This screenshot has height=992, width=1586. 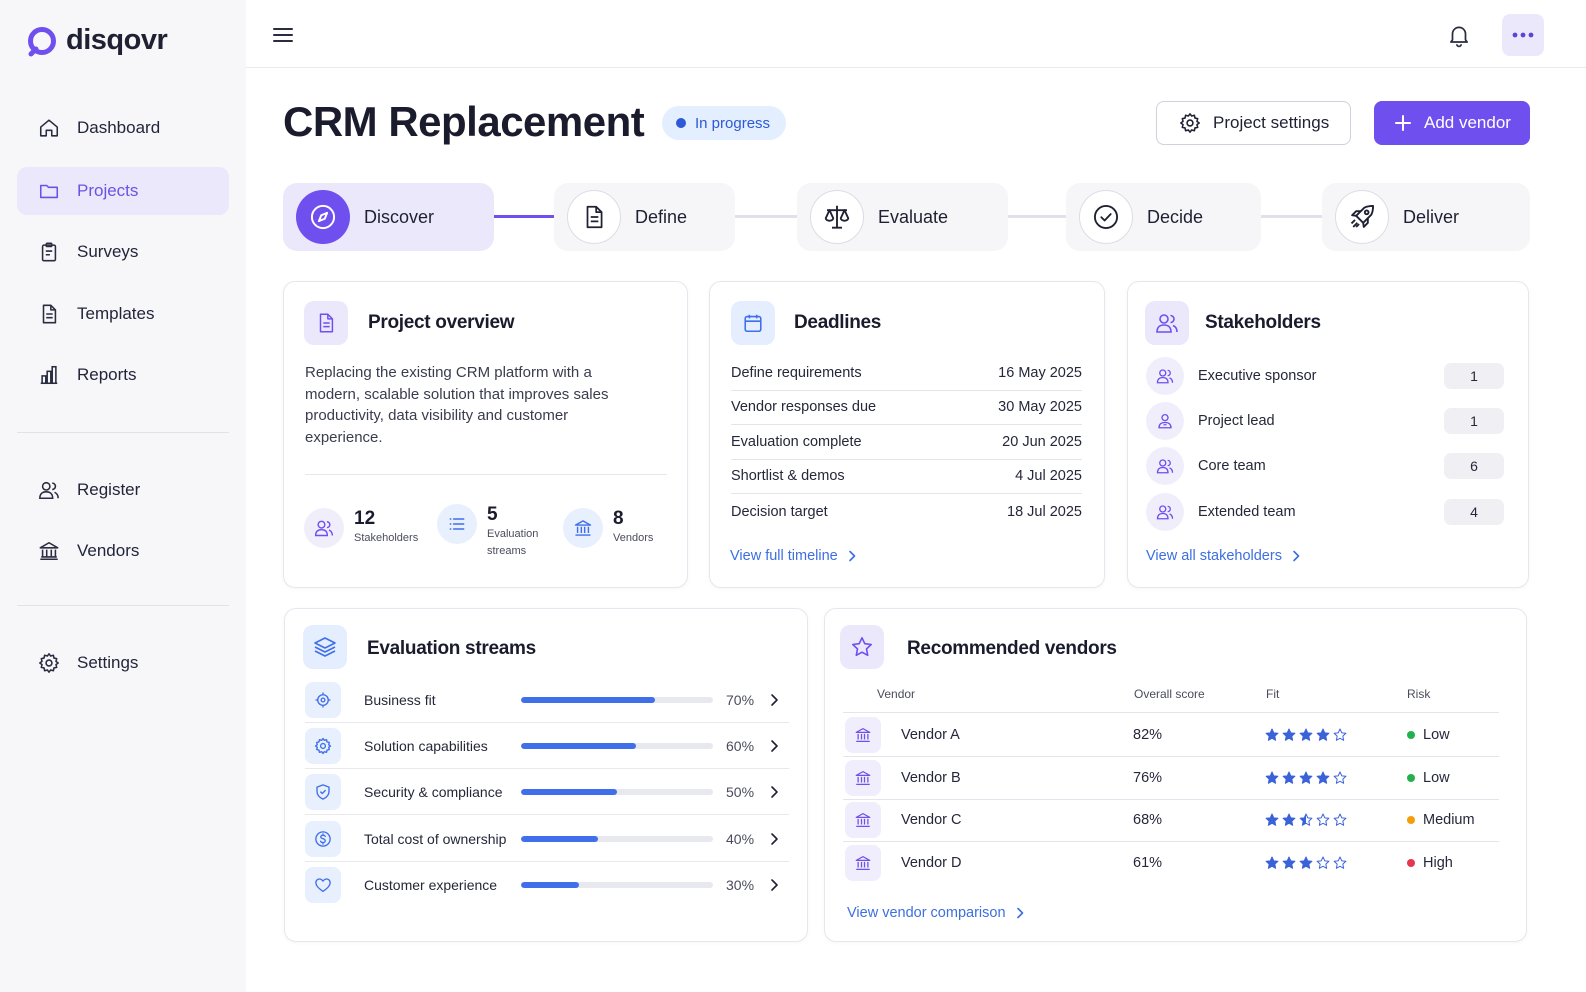 I want to click on step-connector, so click(x=1291, y=216).